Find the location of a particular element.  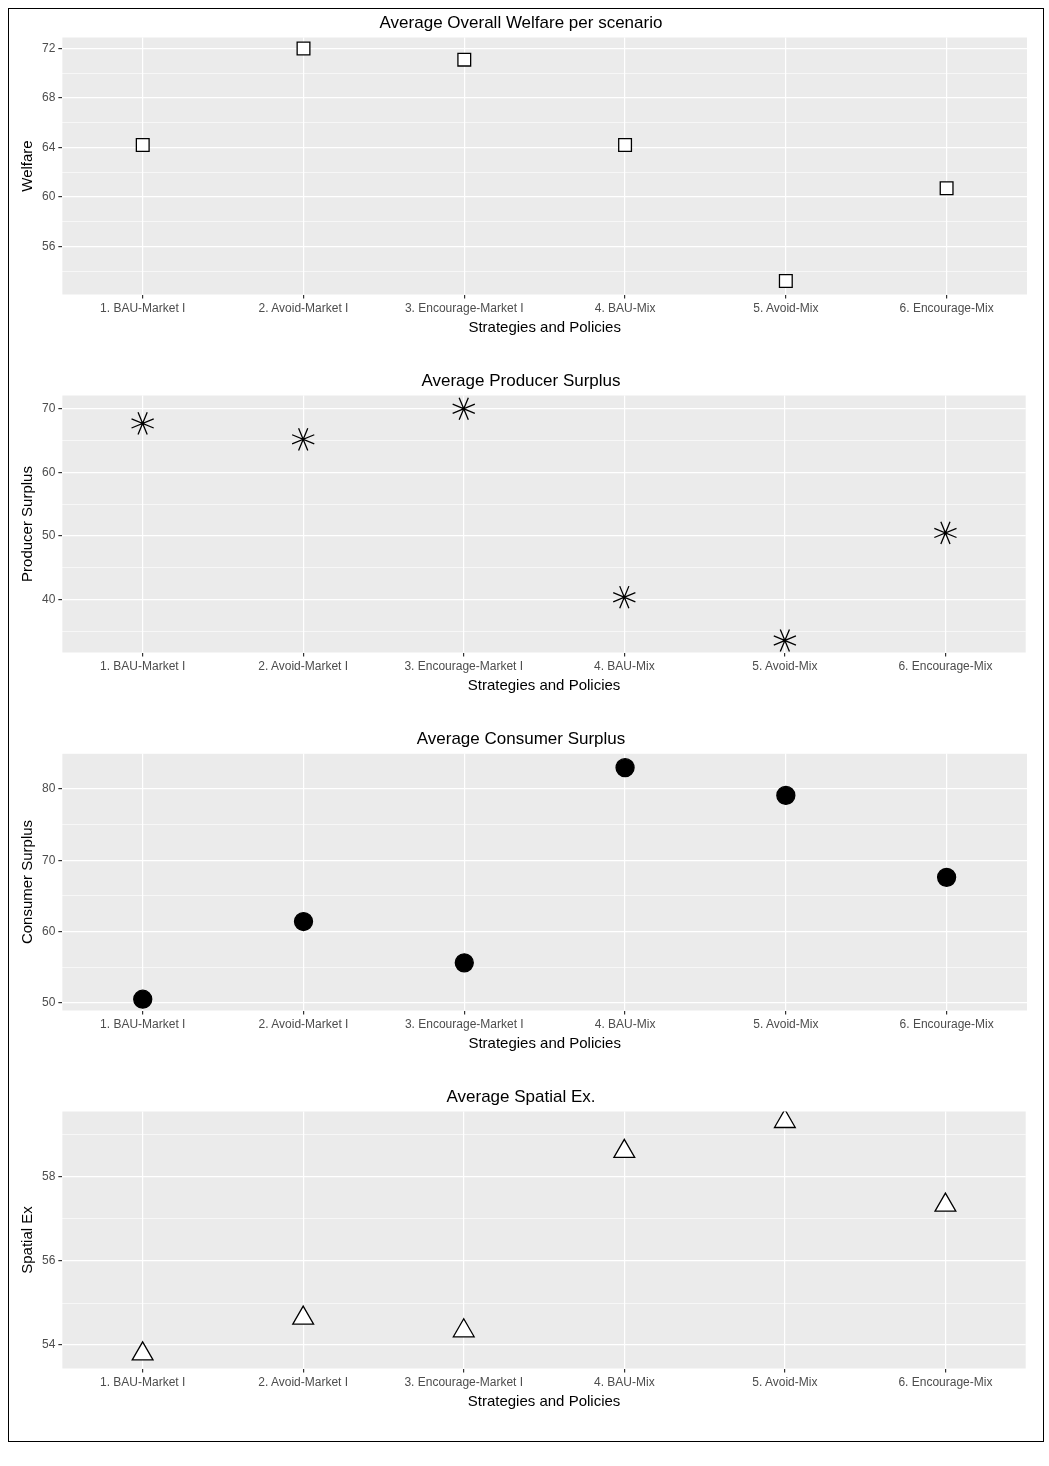

chart-title: Average Spatial Ex. is located at coordinates (521, 1096).